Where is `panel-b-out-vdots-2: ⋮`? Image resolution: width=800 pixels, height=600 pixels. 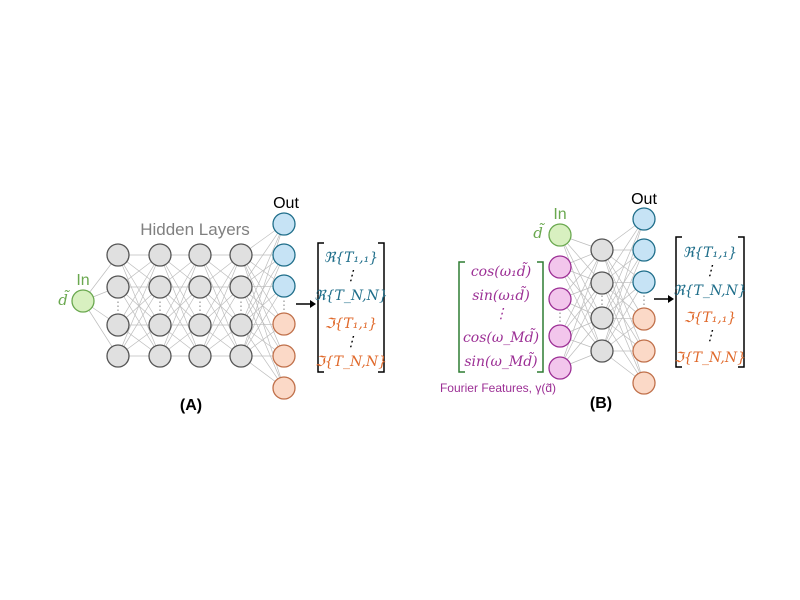
panel-b-out-vdots-2: ⋮ is located at coordinates (710, 336).